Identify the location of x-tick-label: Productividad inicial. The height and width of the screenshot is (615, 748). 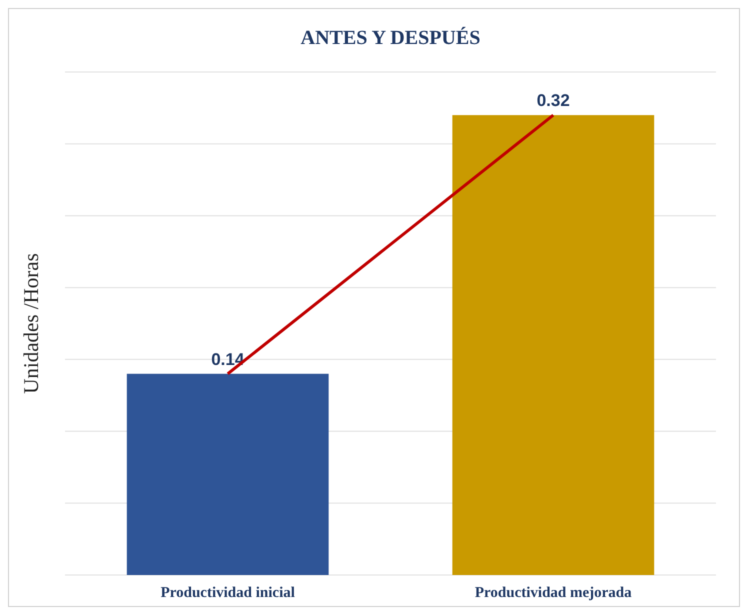
(227, 593).